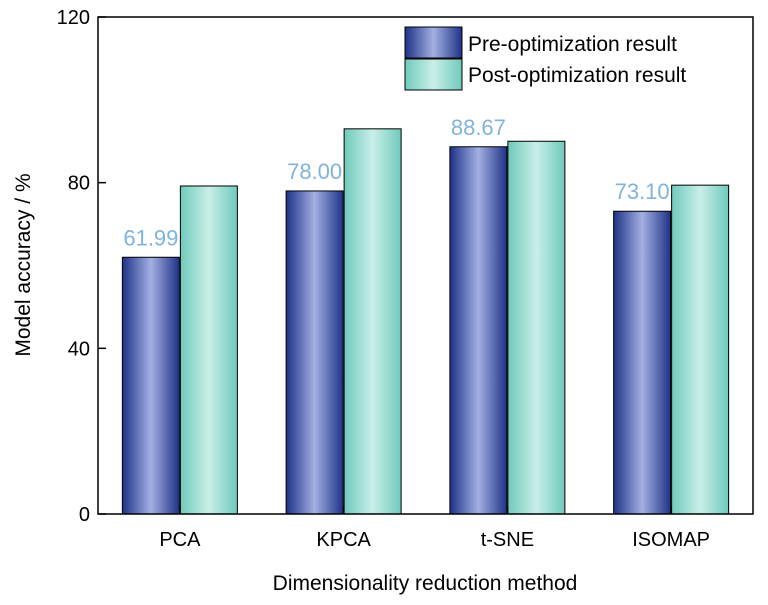  Describe the element at coordinates (642, 362) in the screenshot. I see `bar-pre-isomap` at that location.